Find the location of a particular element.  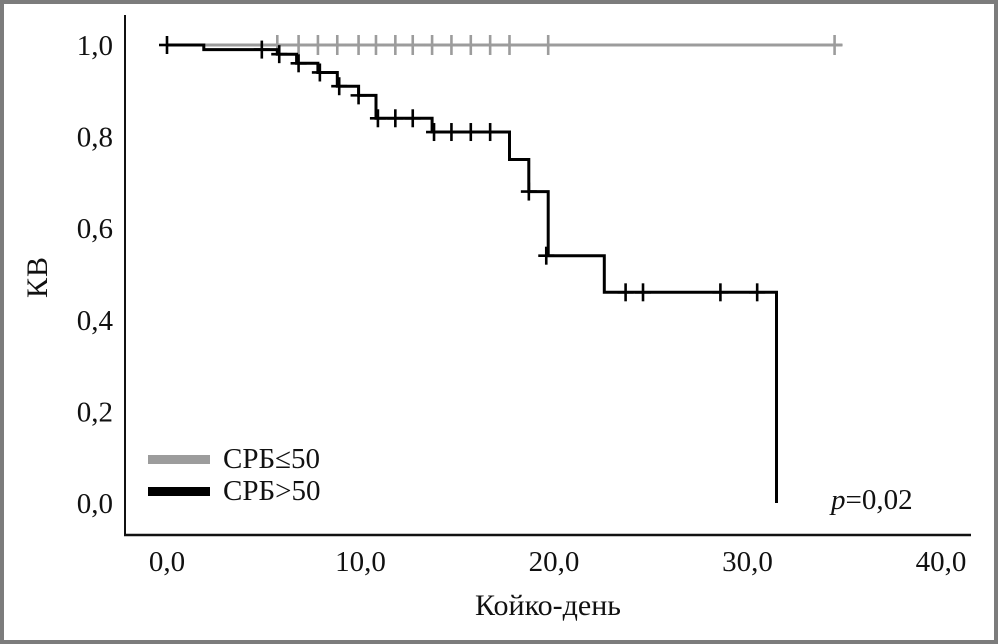

y-tick-label: 0,0 is located at coordinates (95, 504).